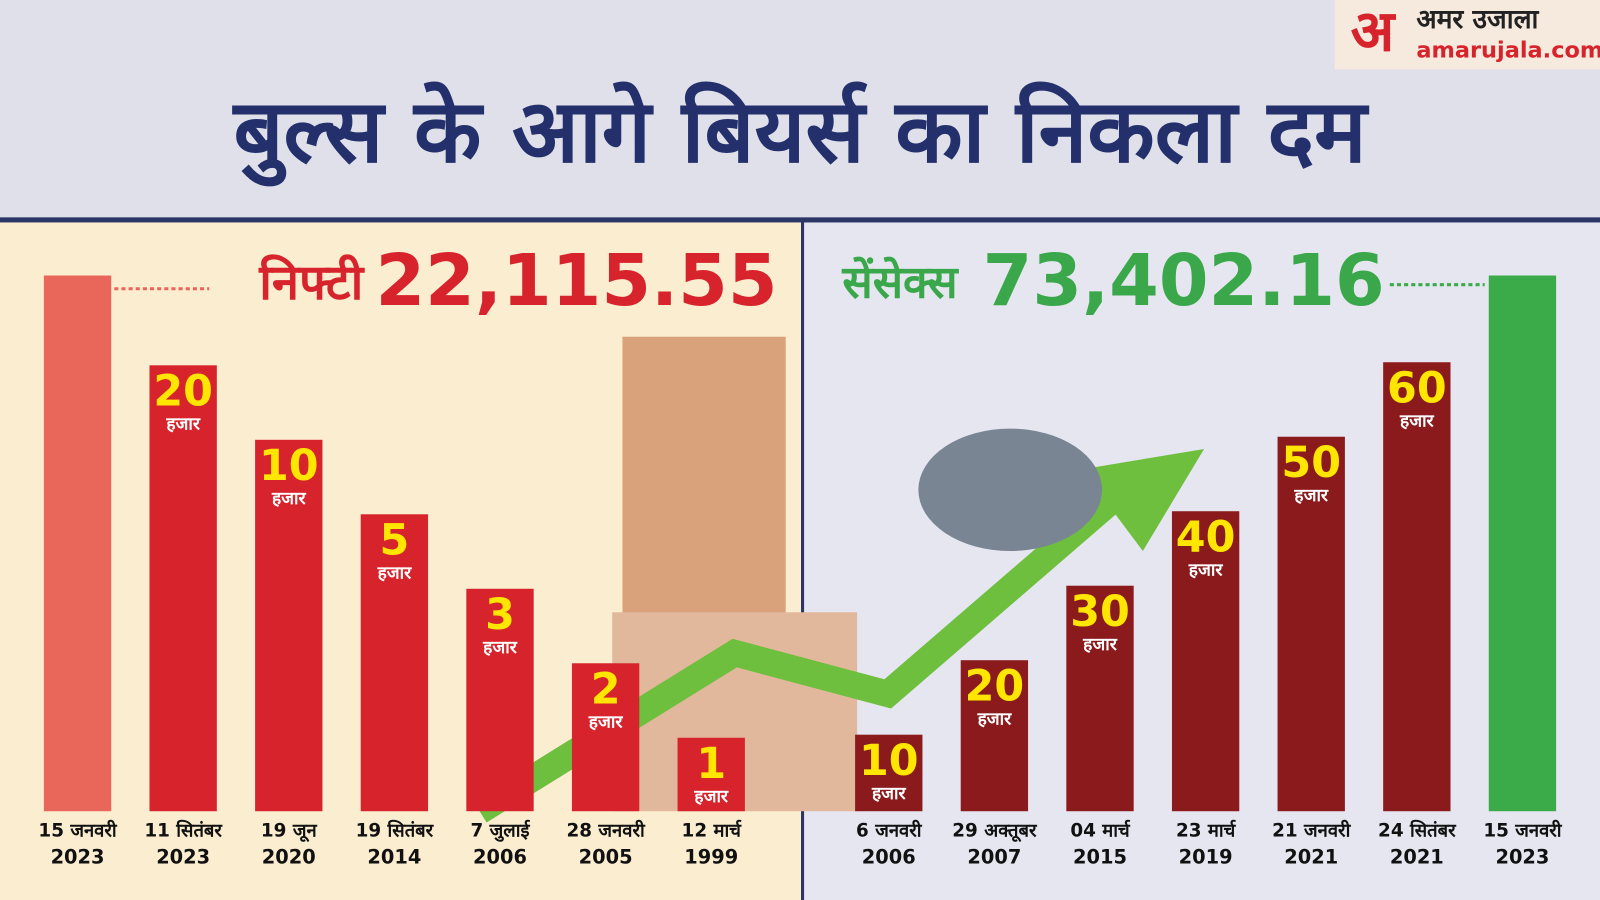 This screenshot has width=1600, height=900. I want to click on year-label: 2020, so click(289, 857).